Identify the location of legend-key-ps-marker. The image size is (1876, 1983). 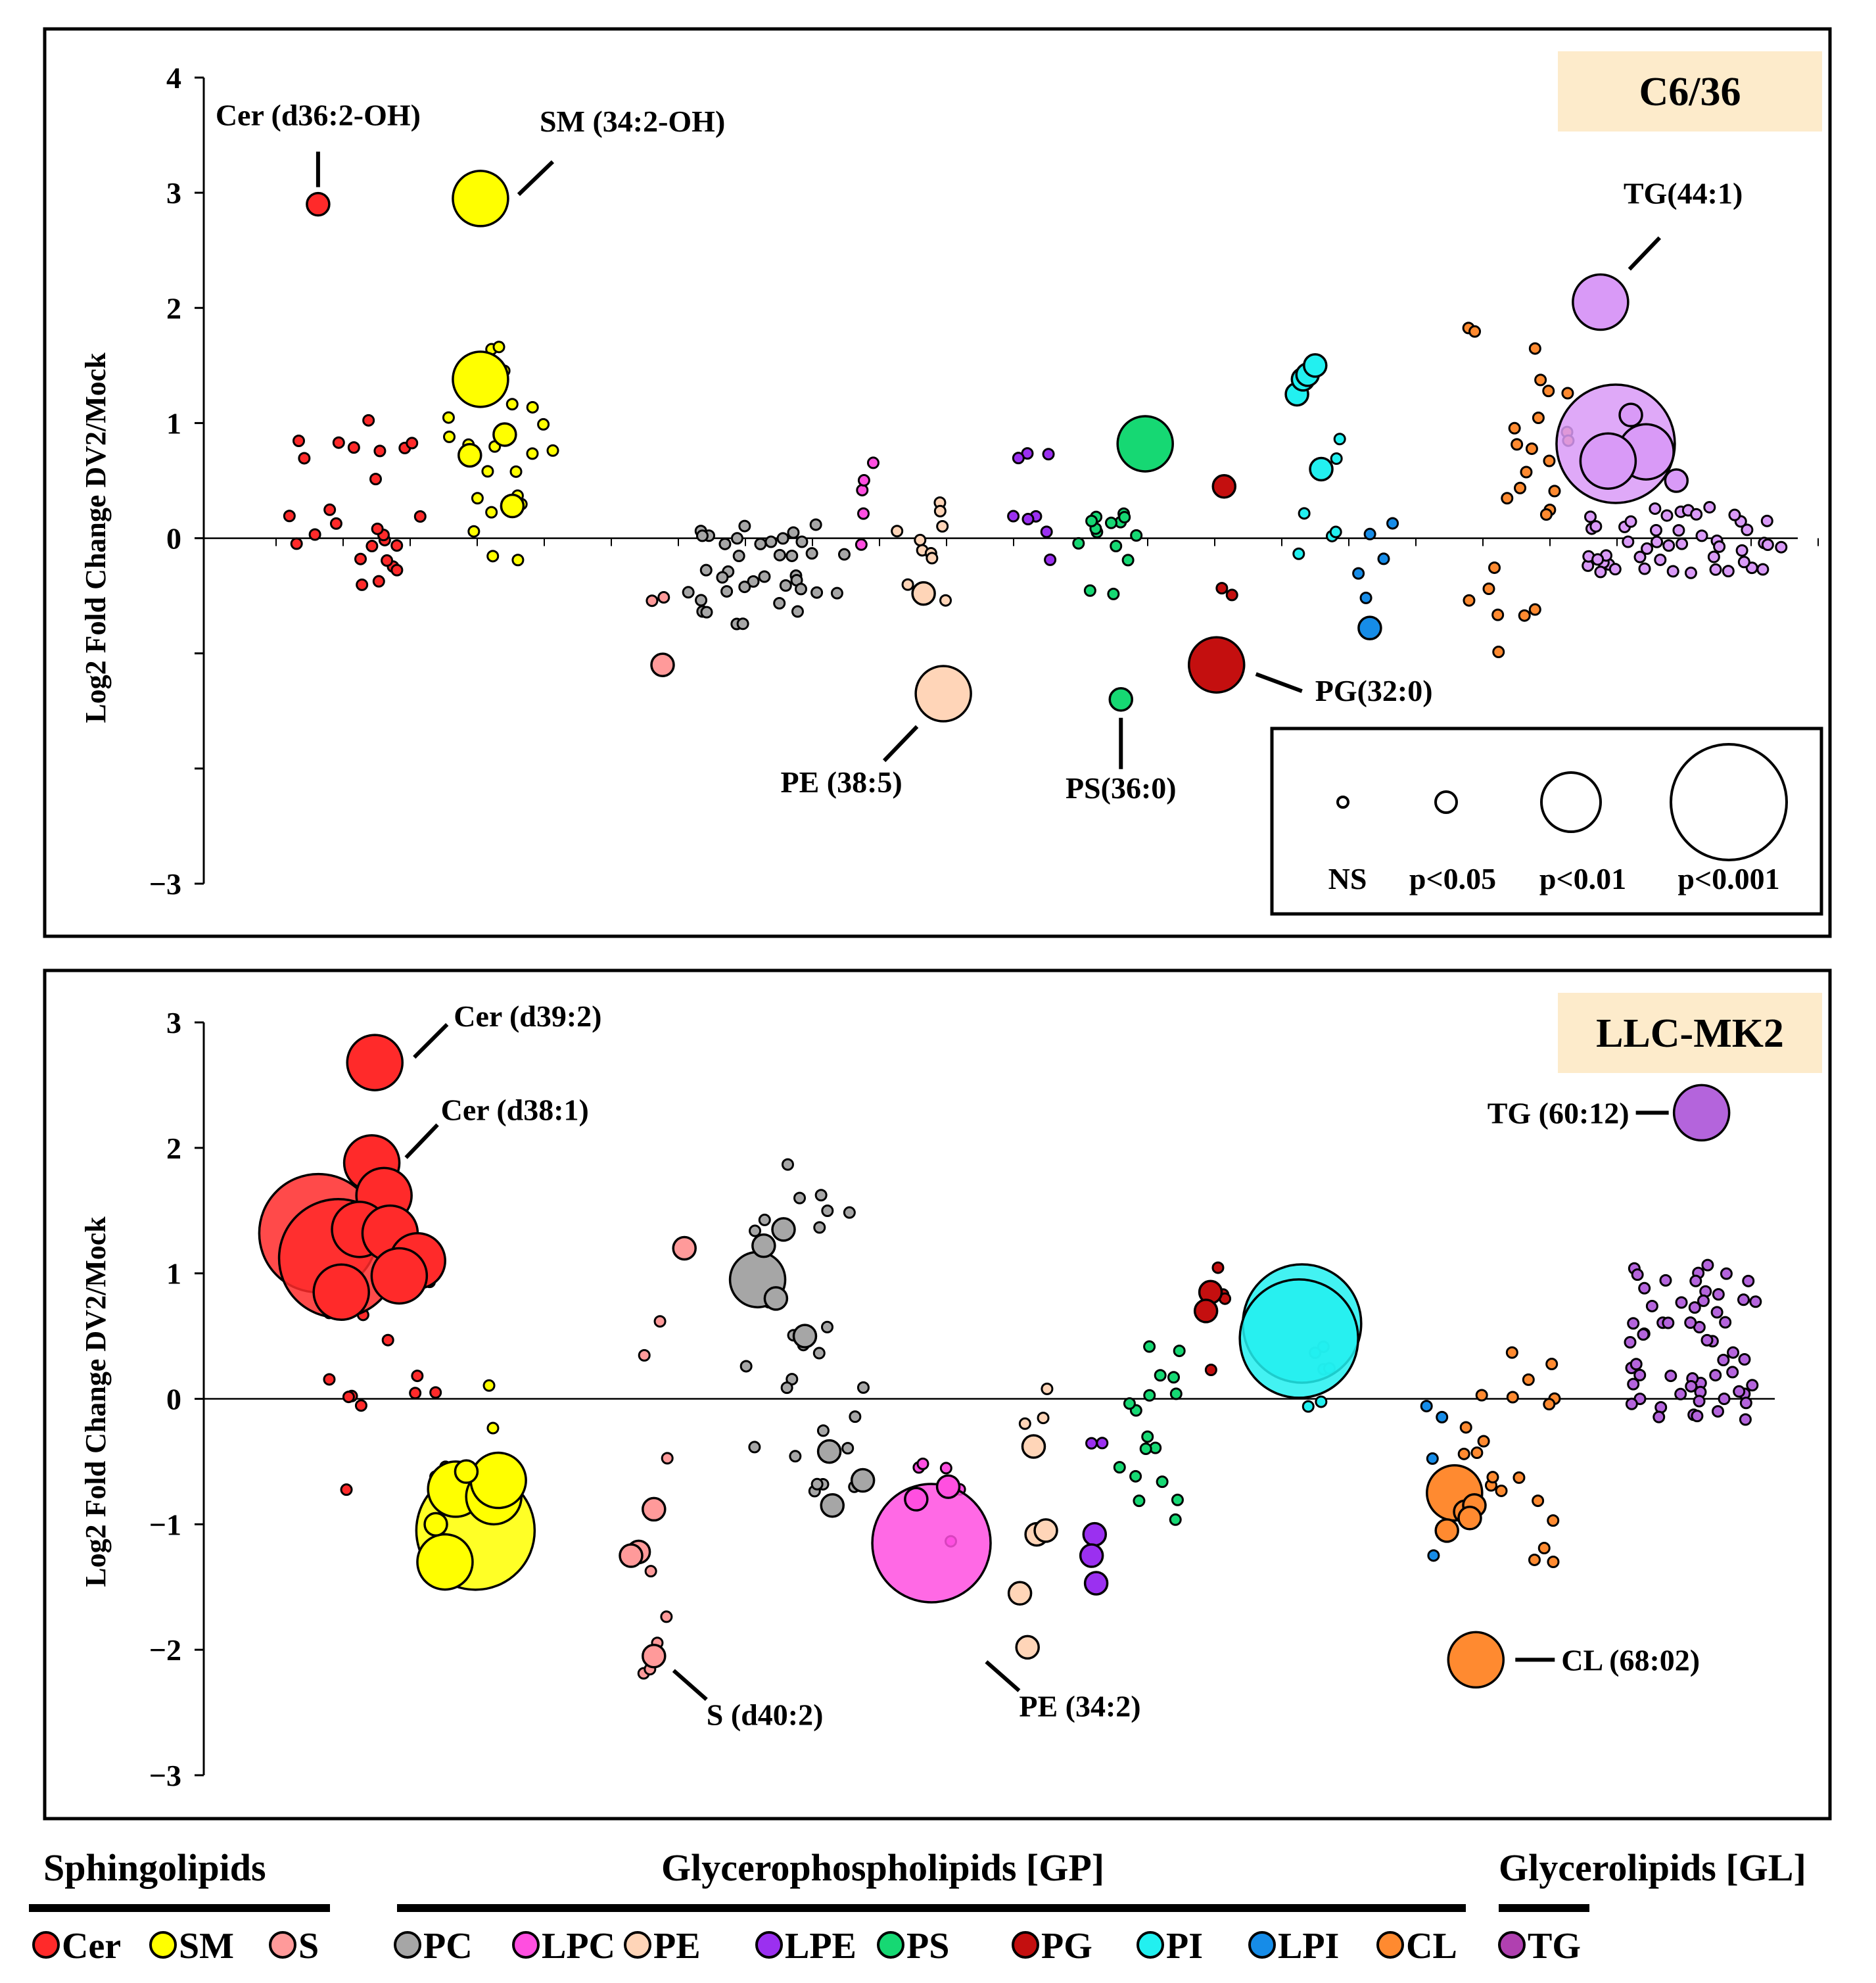
(890, 1945).